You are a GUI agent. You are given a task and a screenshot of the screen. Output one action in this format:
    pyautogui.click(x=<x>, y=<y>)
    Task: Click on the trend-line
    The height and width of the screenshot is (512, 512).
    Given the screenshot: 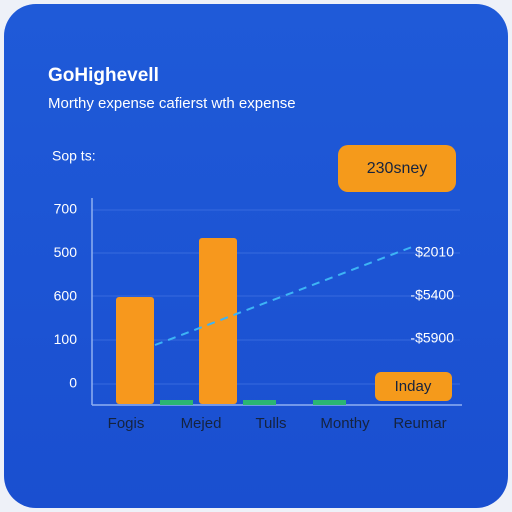 What is the action you would take?
    pyautogui.click(x=283, y=296)
    